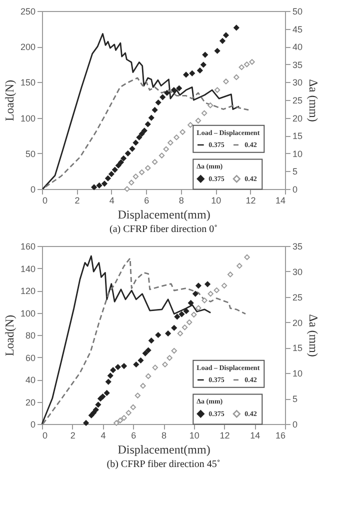 Image resolution: width=343 pixels, height=525 pixels. Describe the element at coordinates (295, 425) in the screenshot. I see `y2-tick-label: 0` at that location.